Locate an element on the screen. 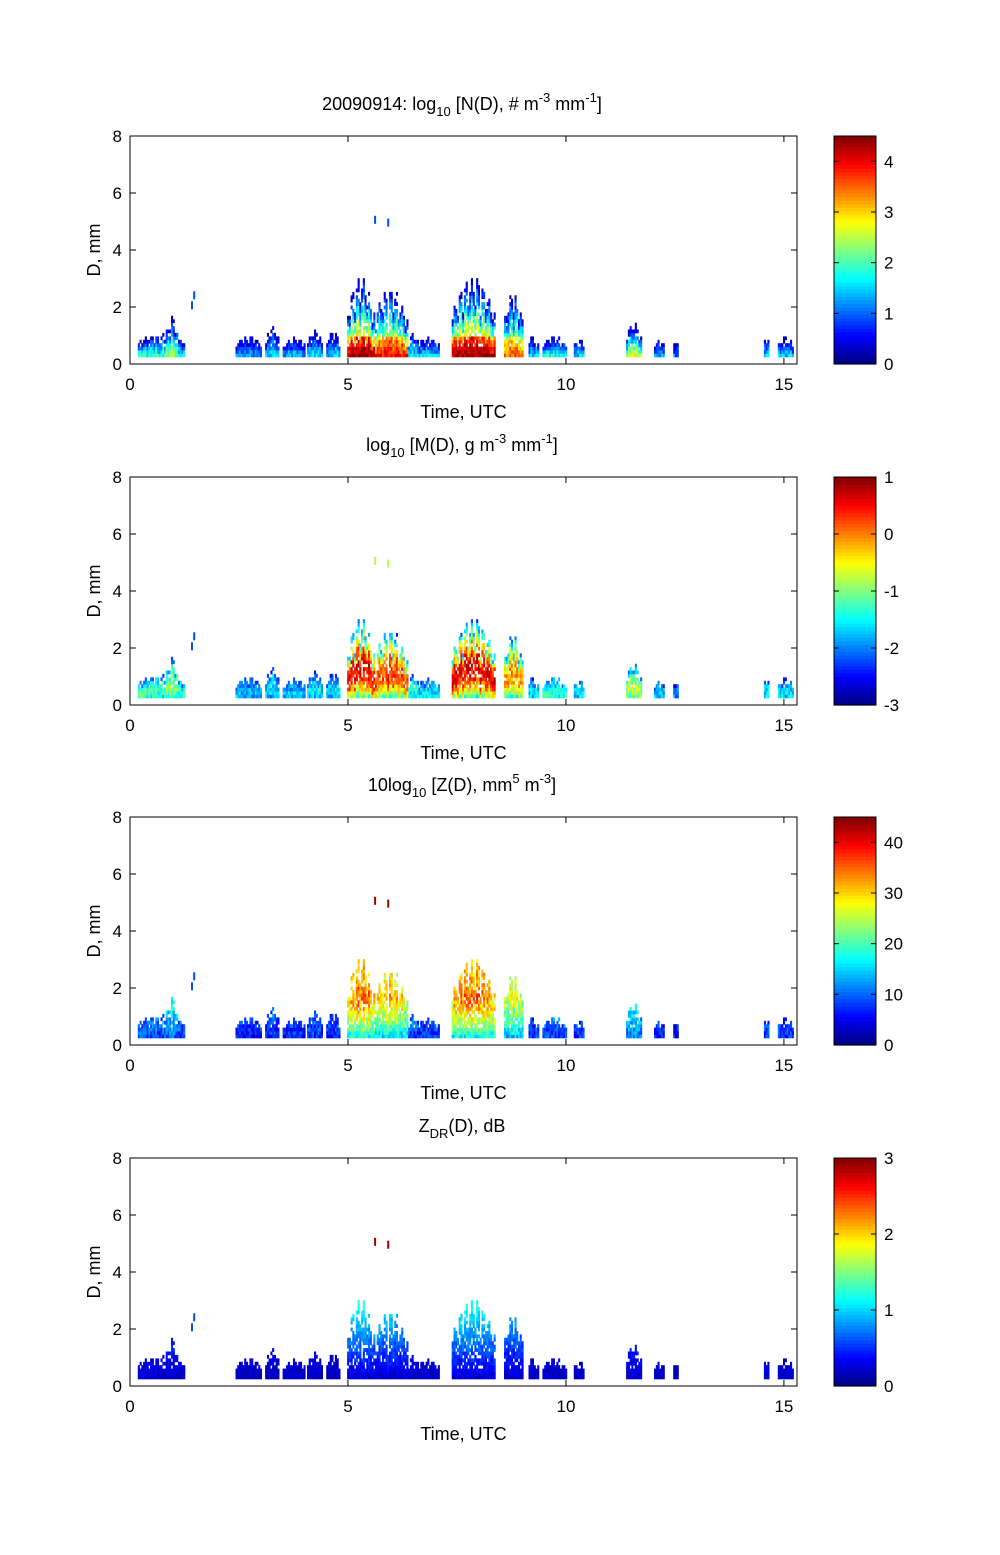 The image size is (1000, 1555). heatmap-cells is located at coordinates (465, 286).